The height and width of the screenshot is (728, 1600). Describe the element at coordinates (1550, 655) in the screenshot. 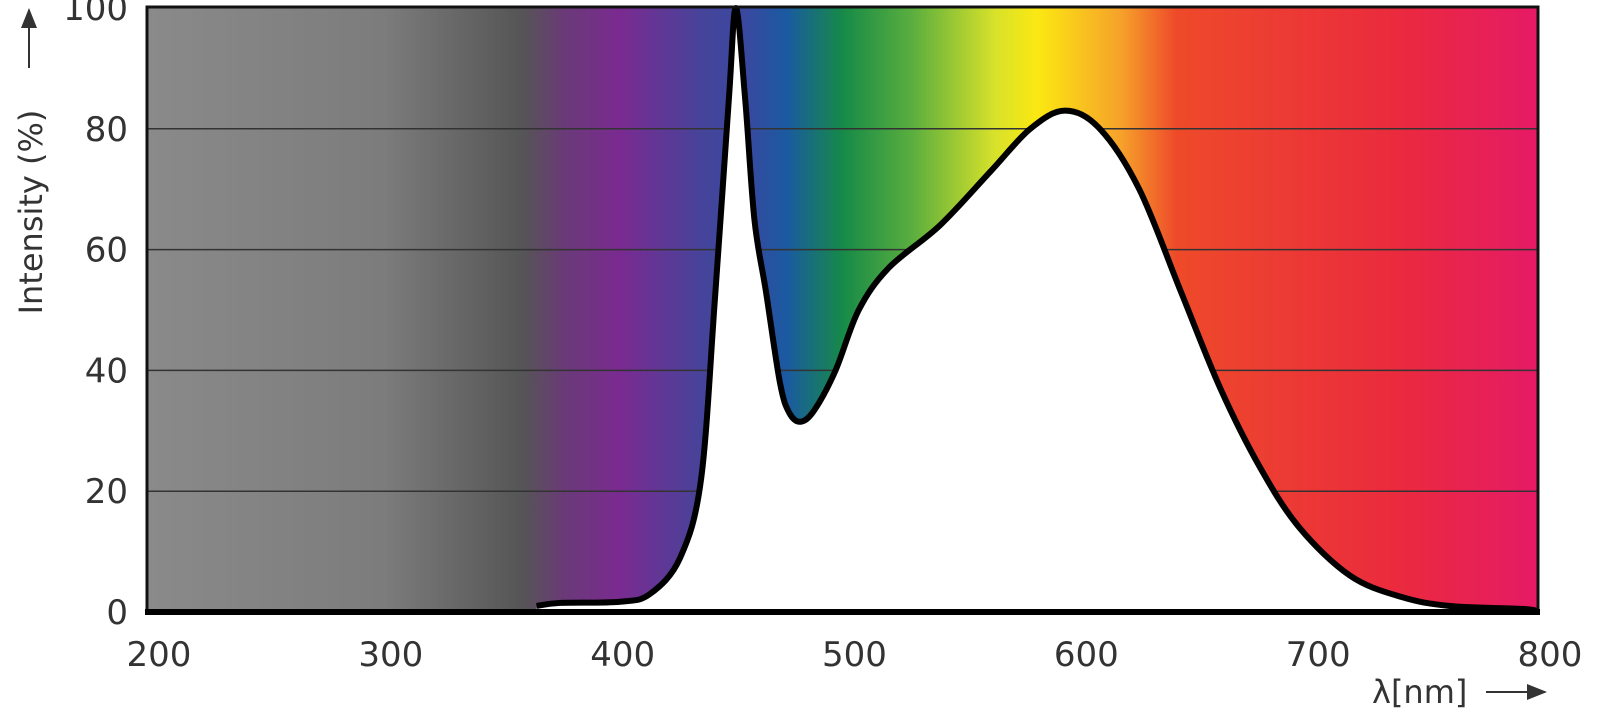

I see `x-tick-label: 800` at that location.